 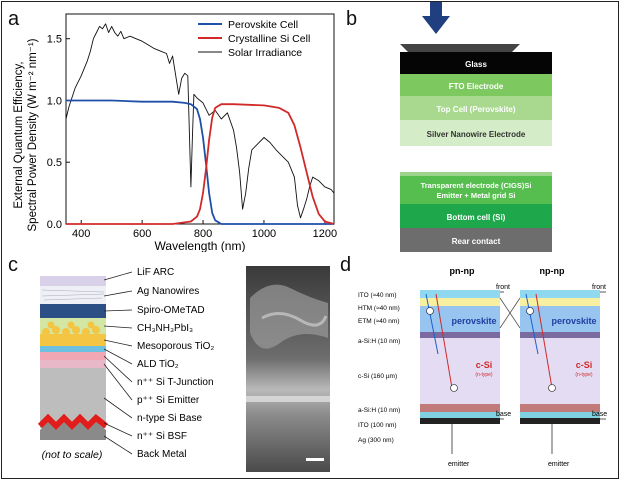 I want to click on right-emitter-label: emitter, so click(x=559, y=464).